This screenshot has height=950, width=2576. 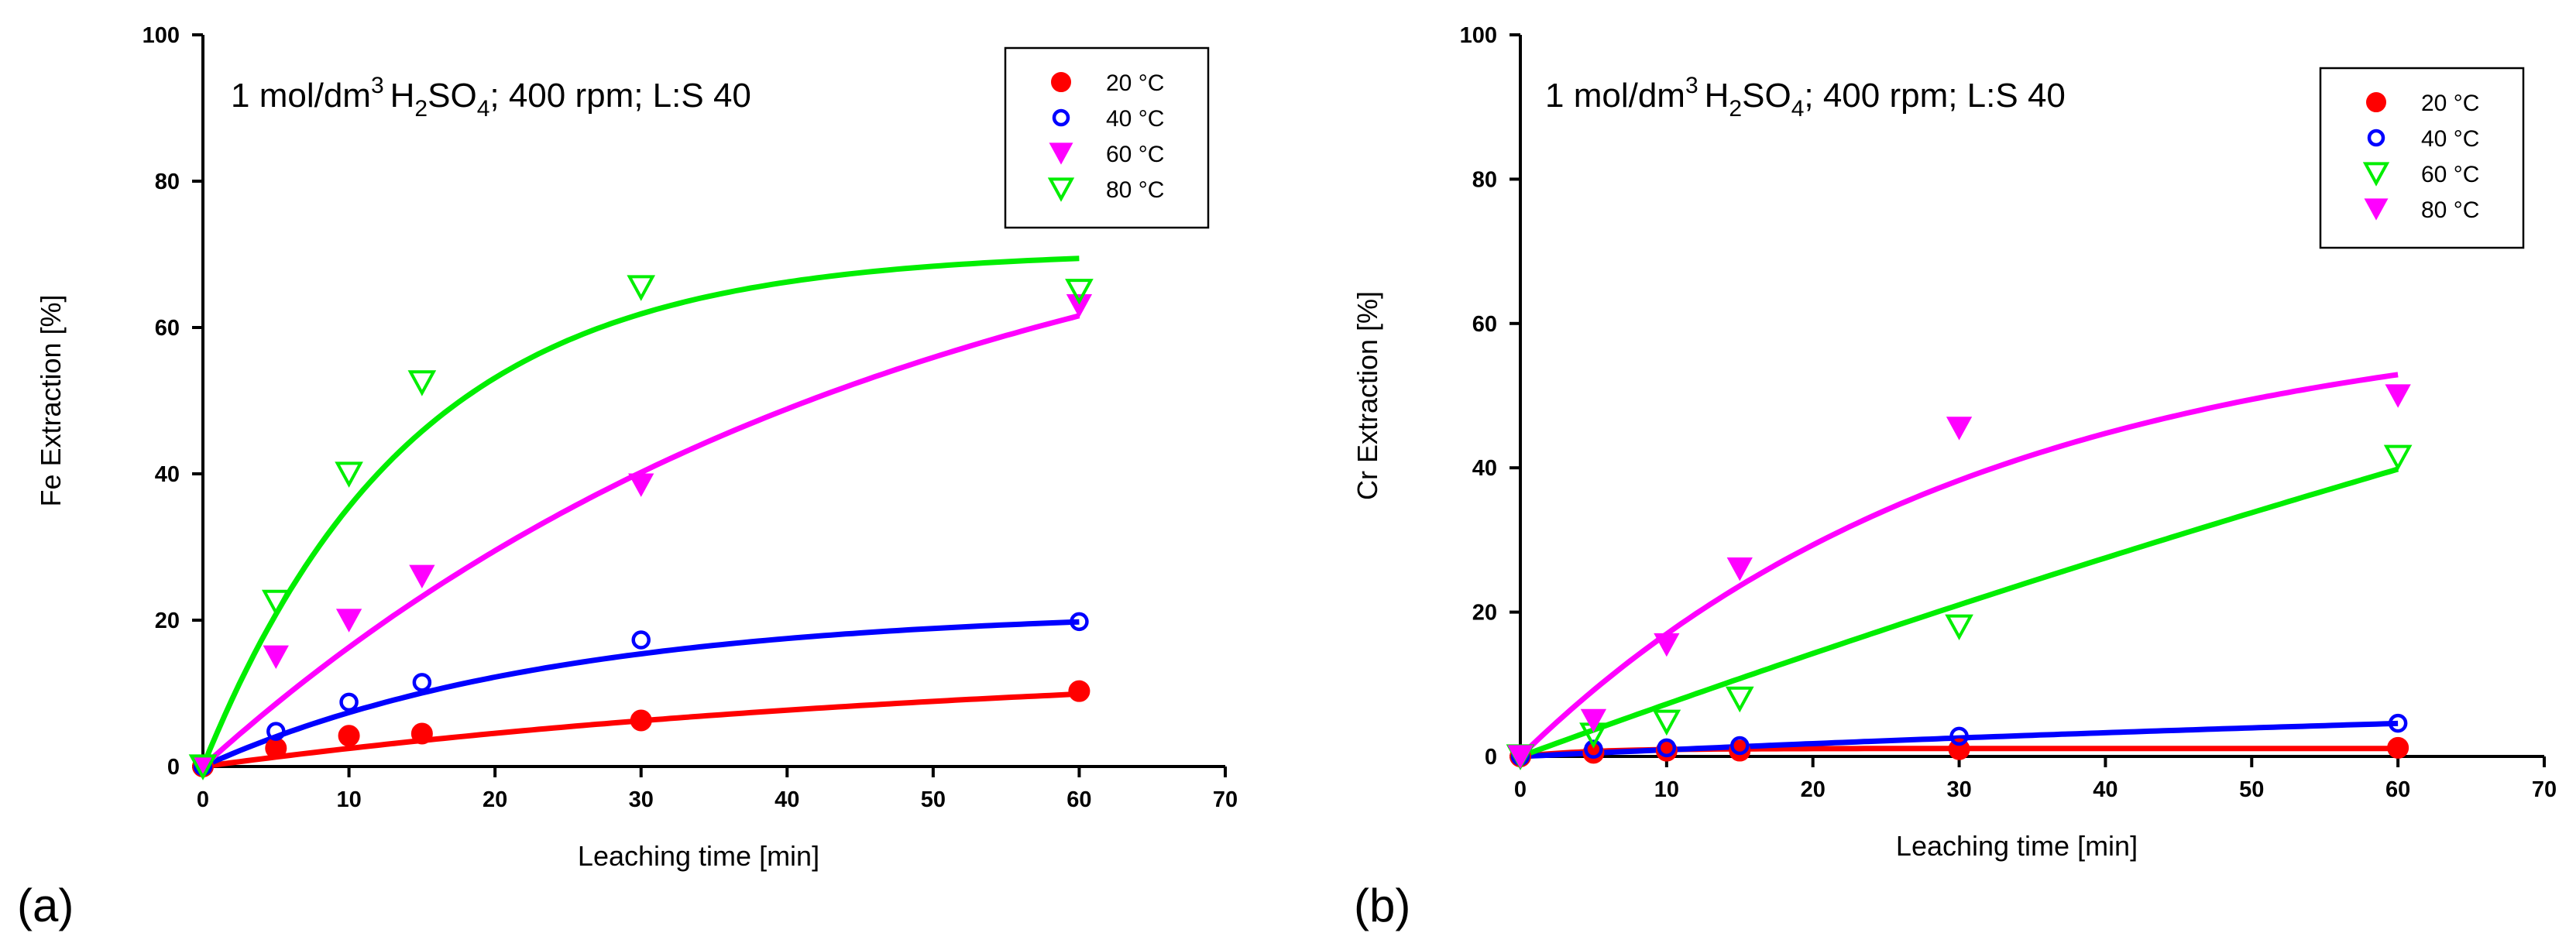 What do you see at coordinates (51, 400) in the screenshot?
I see `y-axis-title: Fe Extraction [%]` at bounding box center [51, 400].